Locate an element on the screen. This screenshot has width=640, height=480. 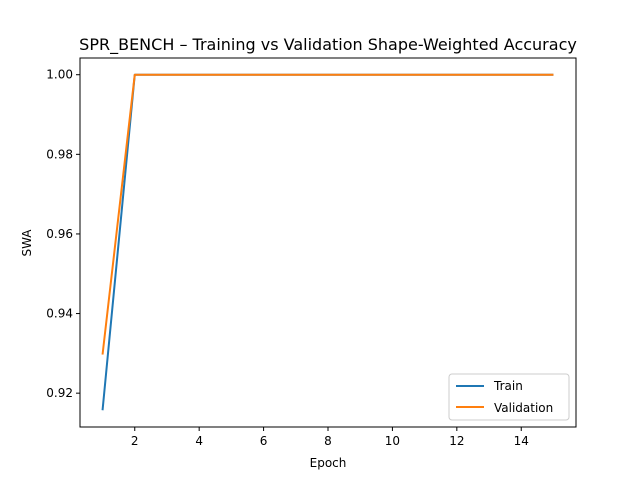
x-axis-label: Epoch is located at coordinates (328, 463).